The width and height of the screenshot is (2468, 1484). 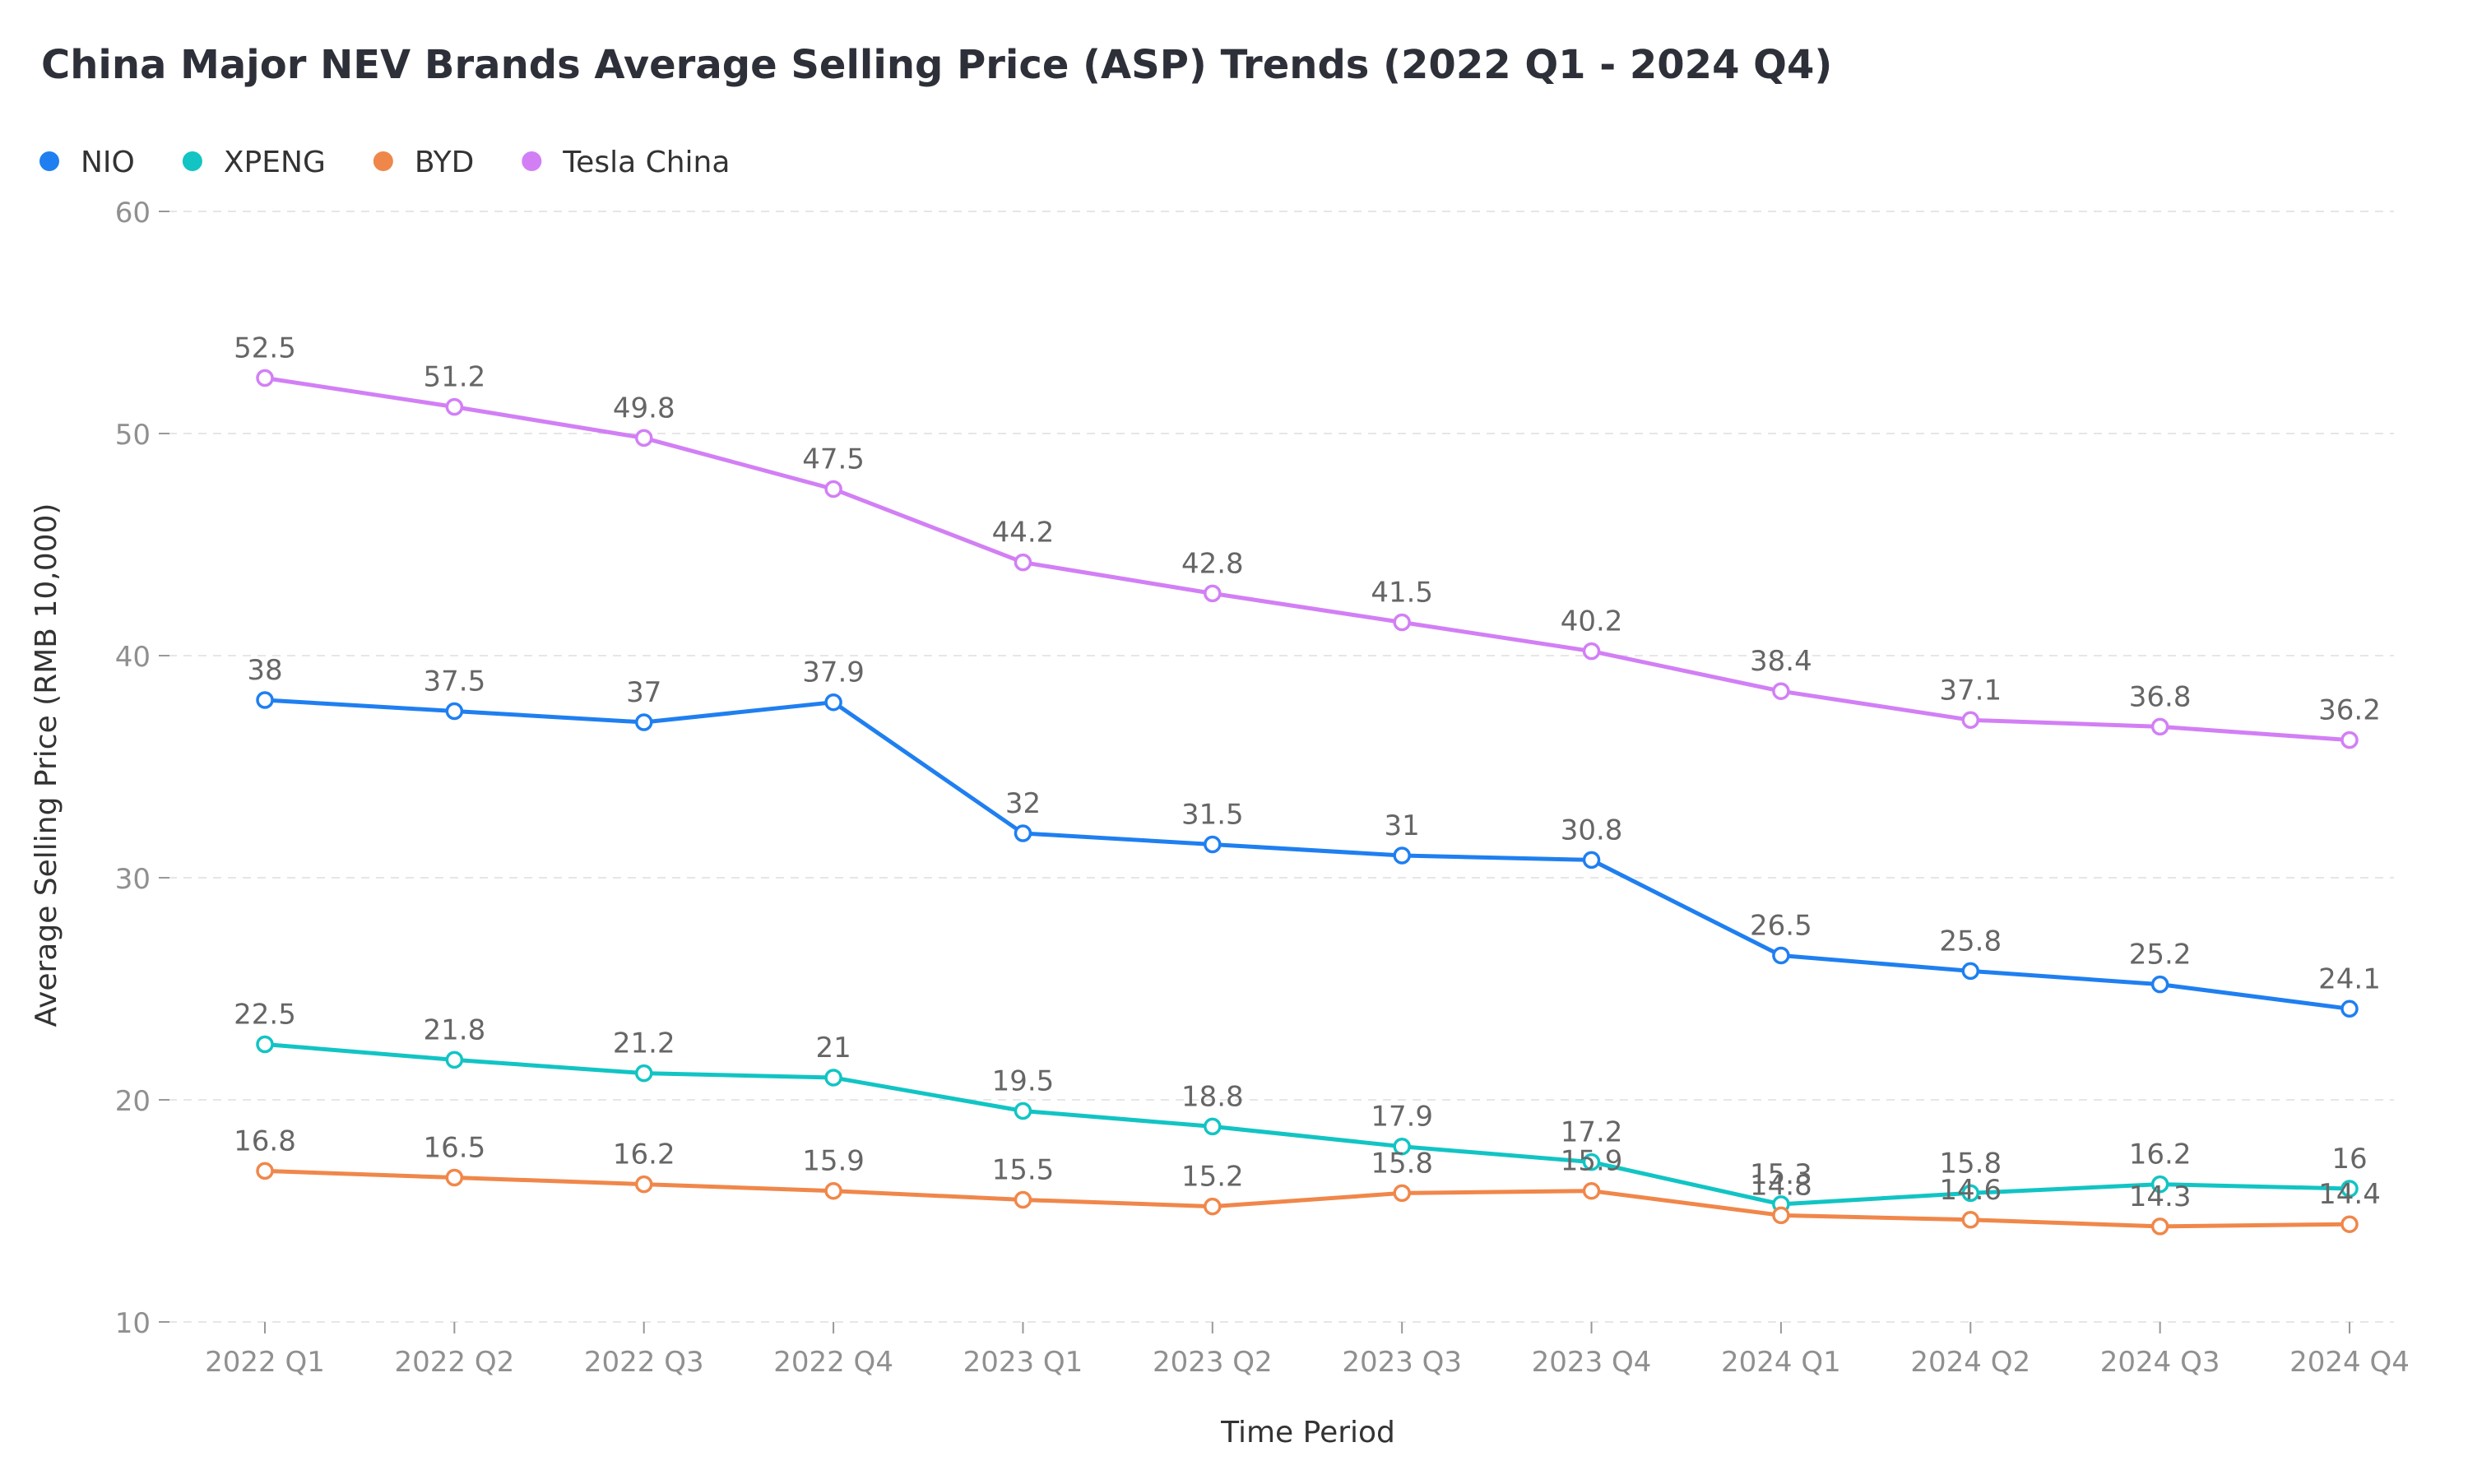 I want to click on x-tick-label: 2024 Q2, so click(x=1970, y=1362).